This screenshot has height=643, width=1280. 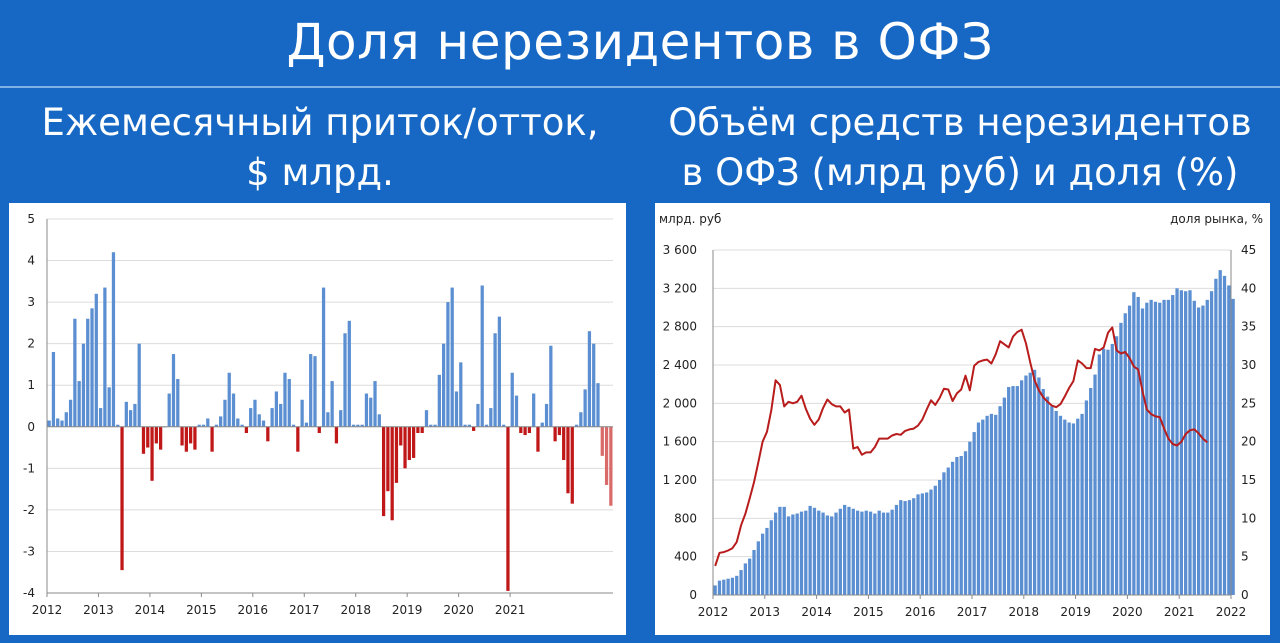 I want to click on y-tick-label: 3, so click(x=31, y=302).